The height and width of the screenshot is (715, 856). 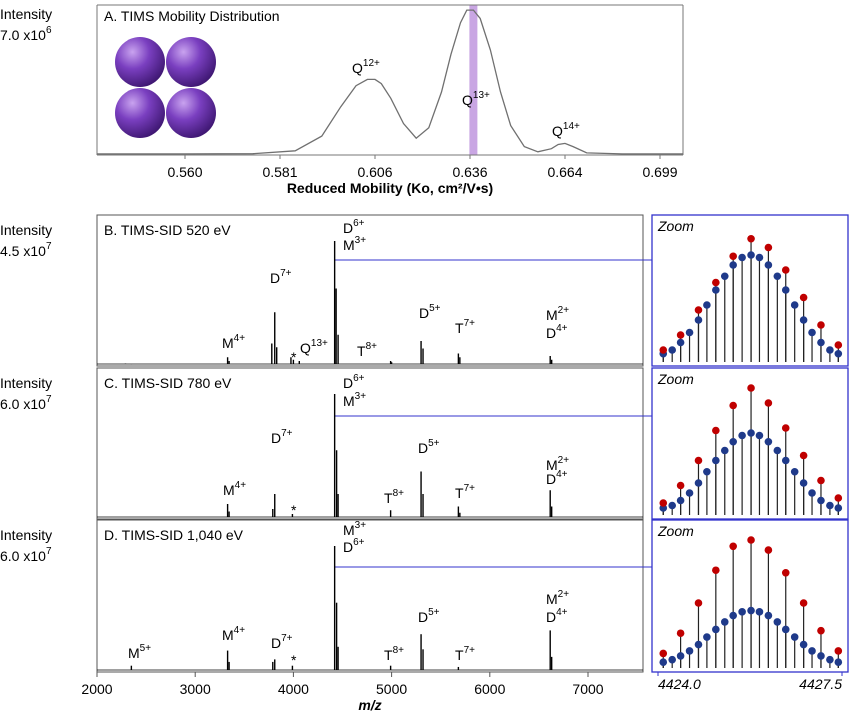 I want to click on ion-label: D7+, so click(x=282, y=437).